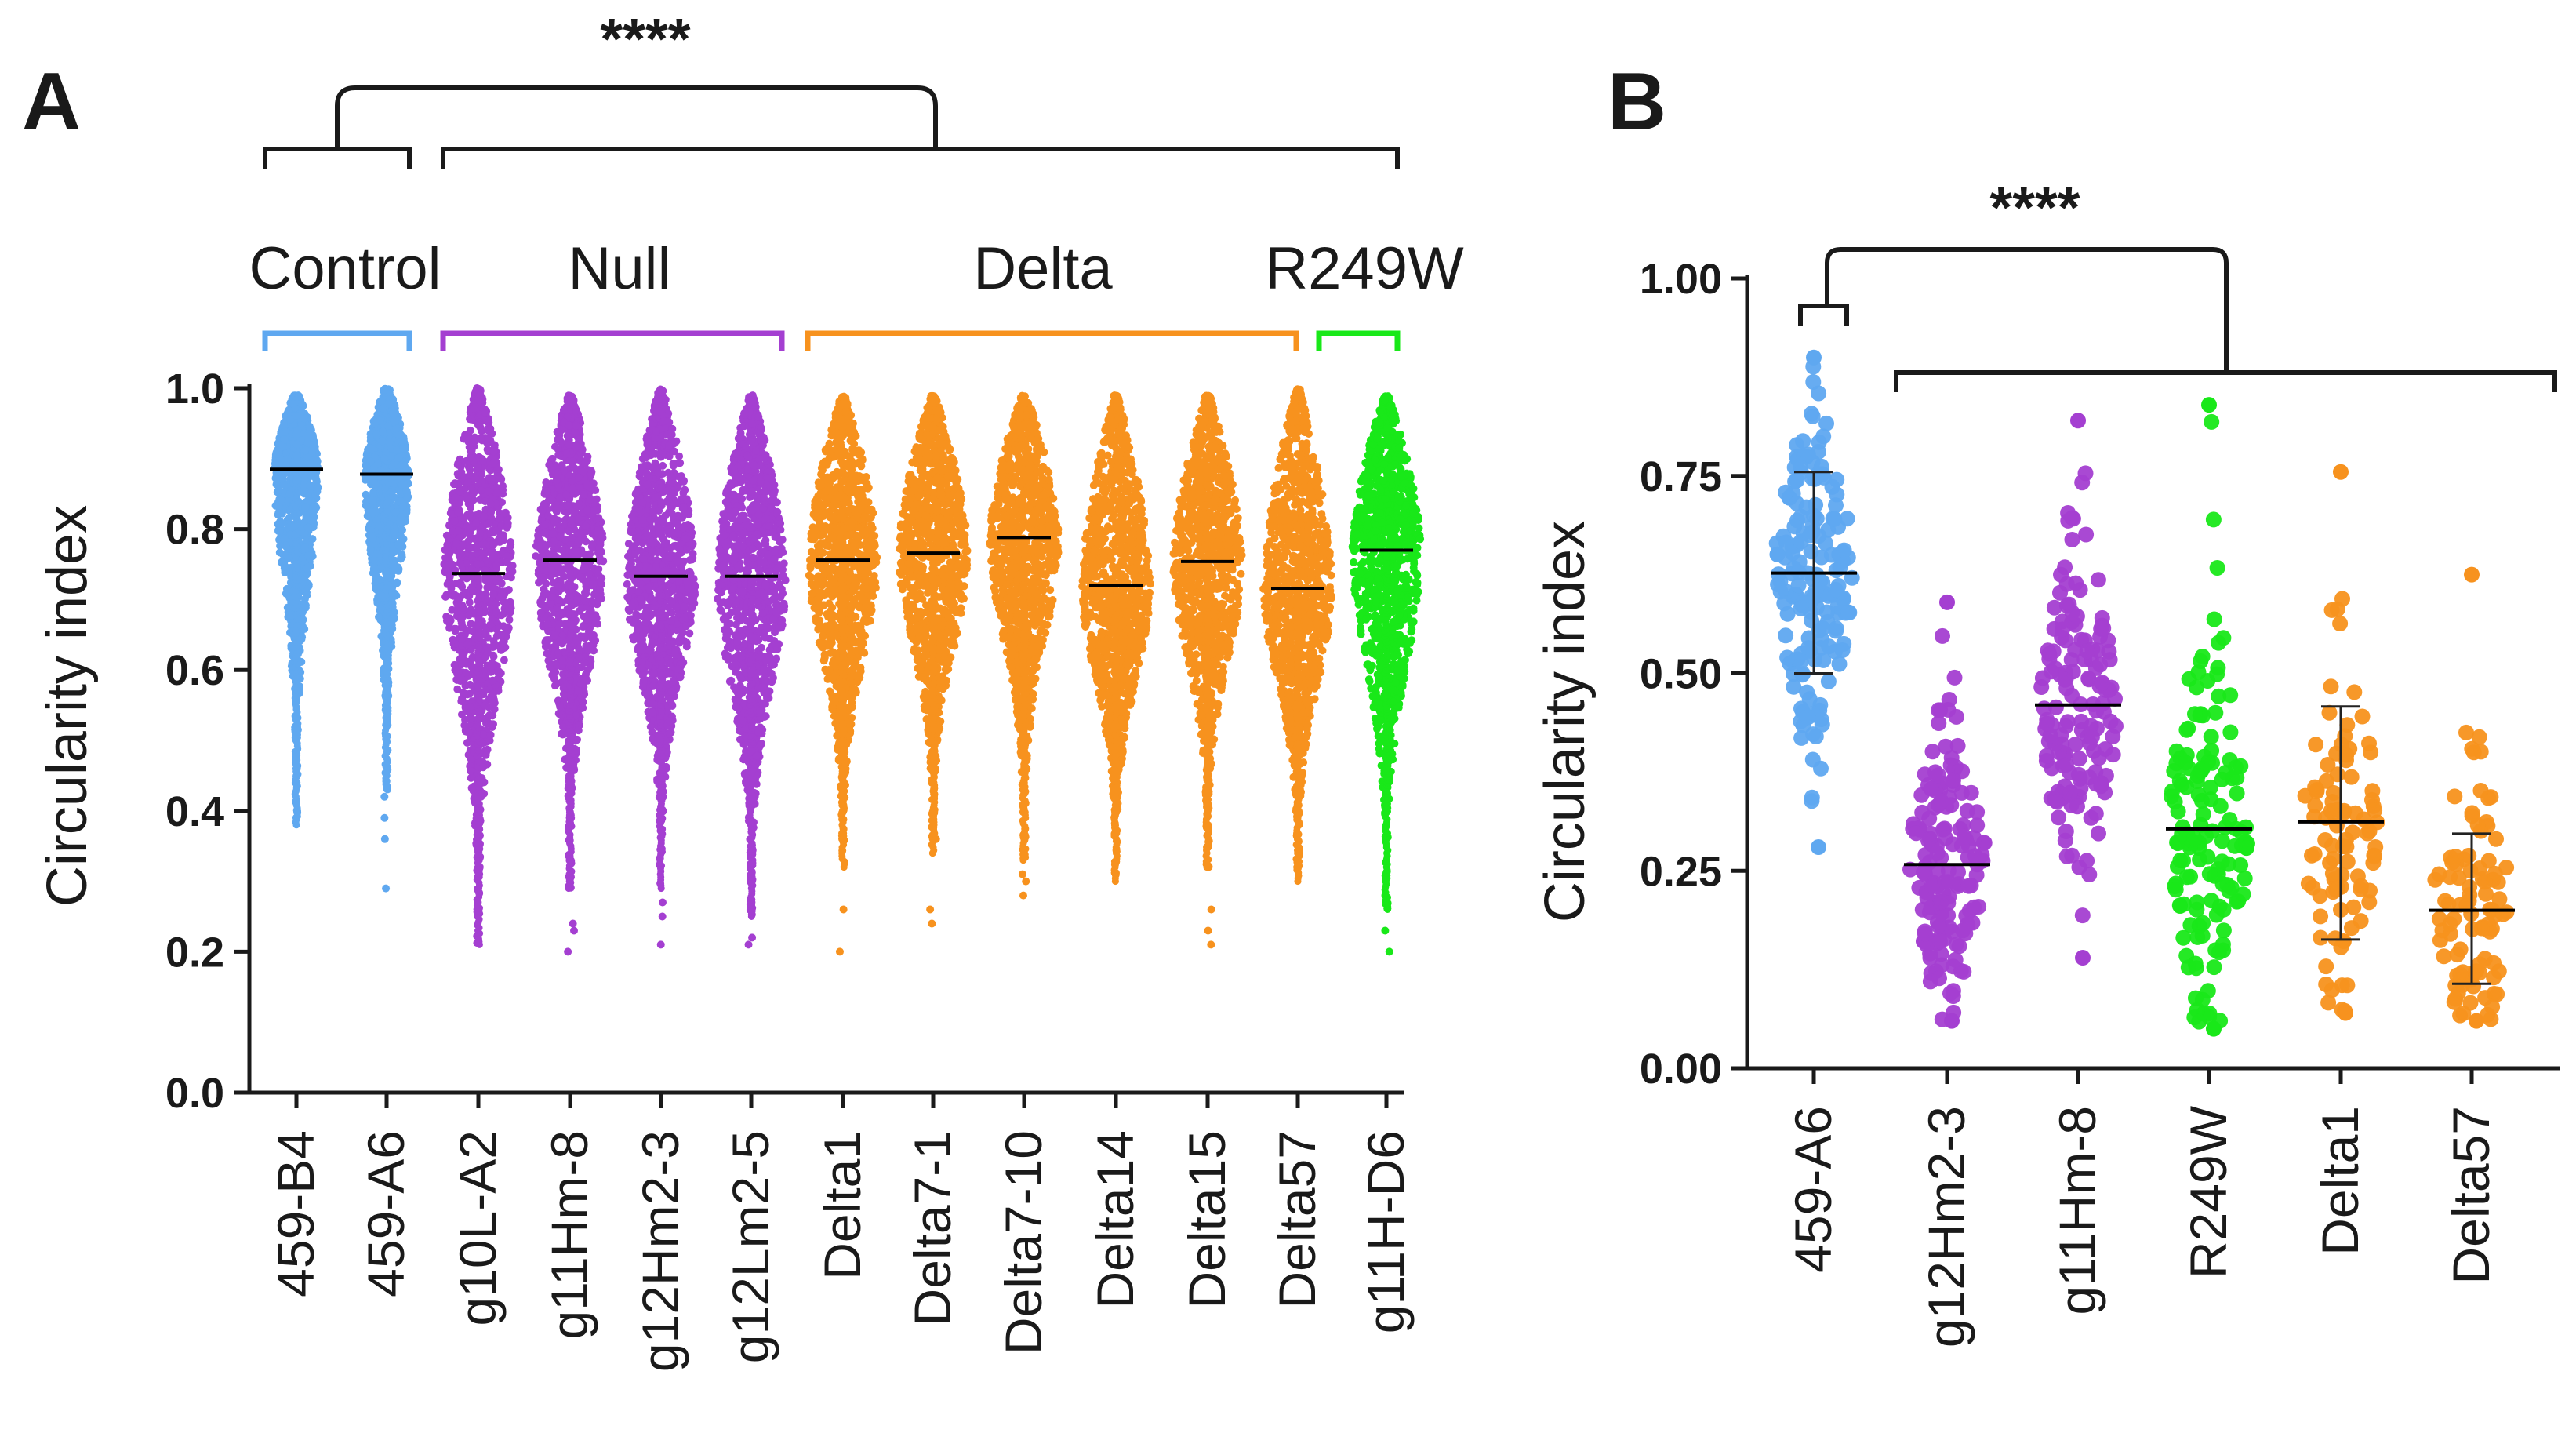 The image size is (2576, 1433). I want to click on panel-a-y-tick-label: 0.4, so click(194, 811).